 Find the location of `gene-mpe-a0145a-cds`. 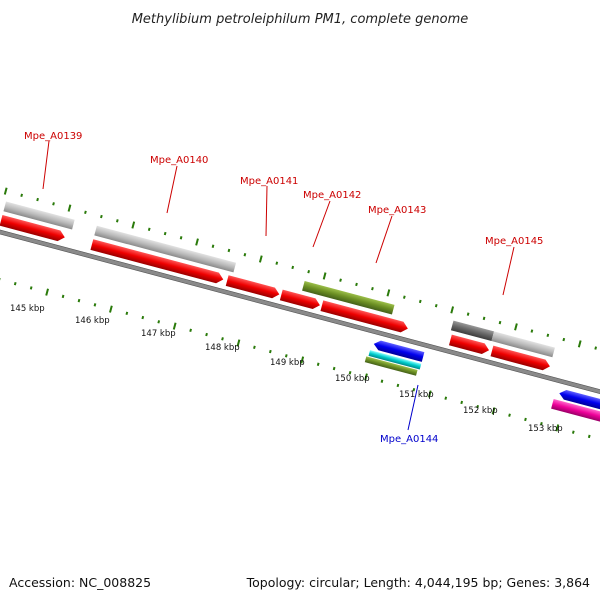

gene-mpe-a0145a-cds is located at coordinates (469, 345).